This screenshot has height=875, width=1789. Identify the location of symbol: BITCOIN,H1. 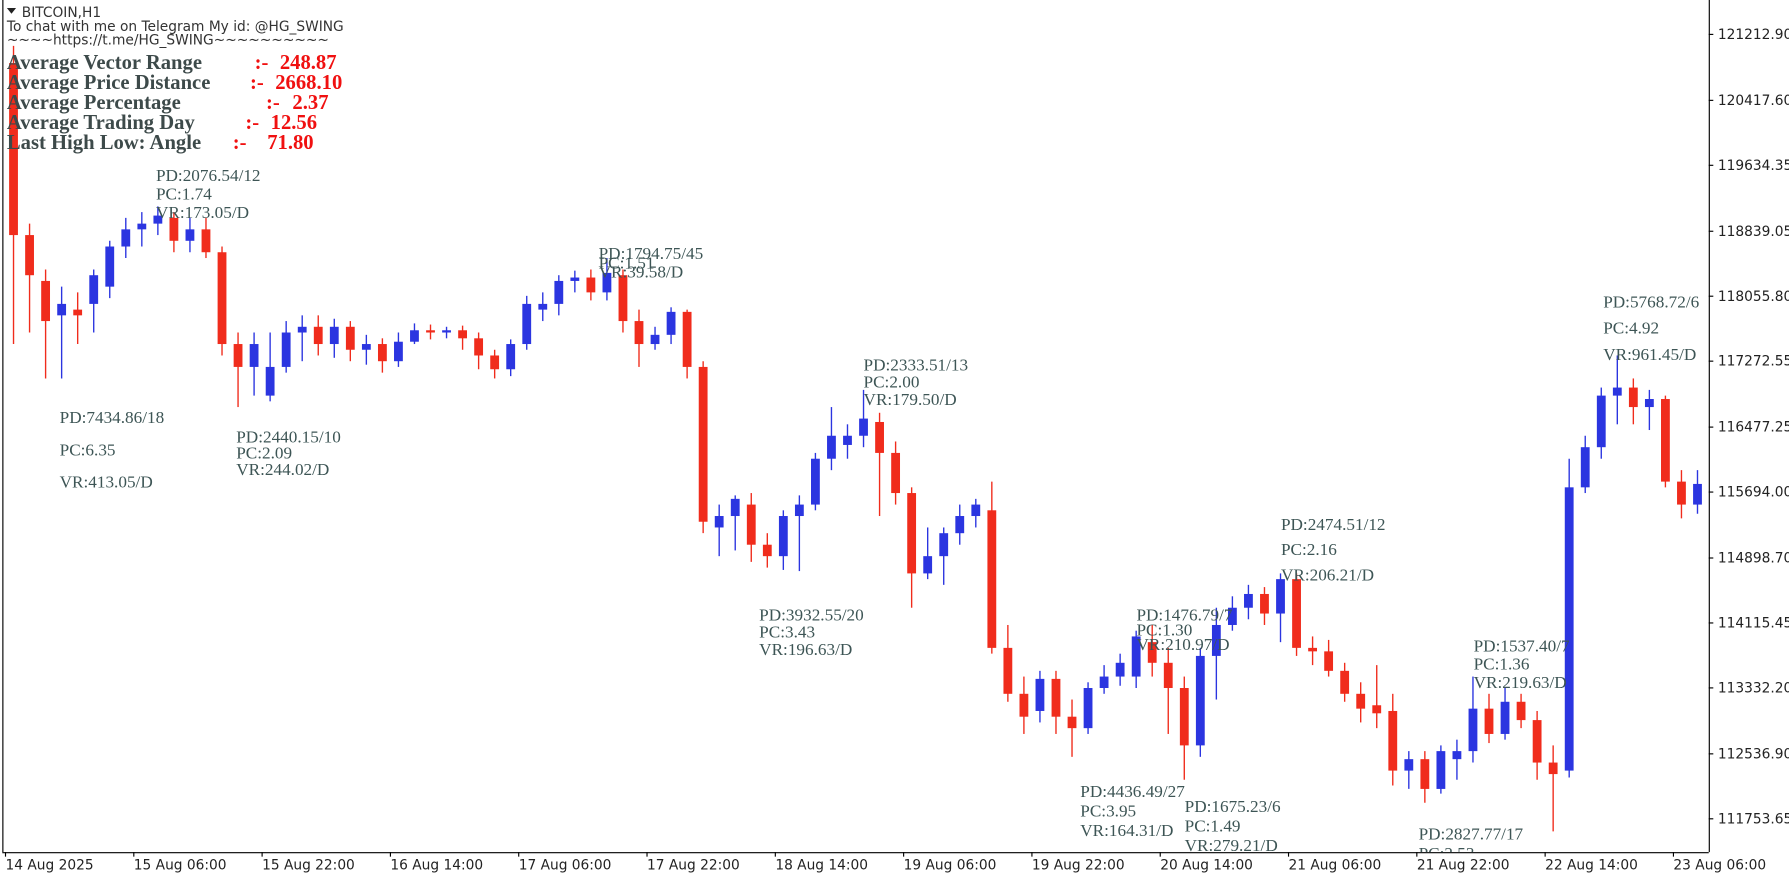
(61, 13).